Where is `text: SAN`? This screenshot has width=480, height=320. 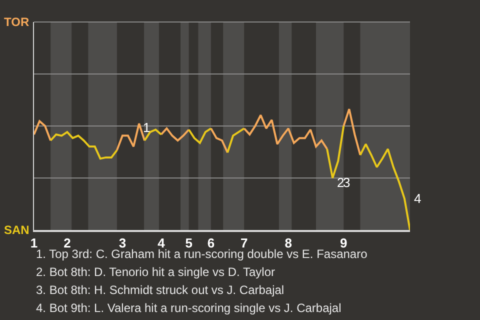 text: SAN is located at coordinates (17, 230).